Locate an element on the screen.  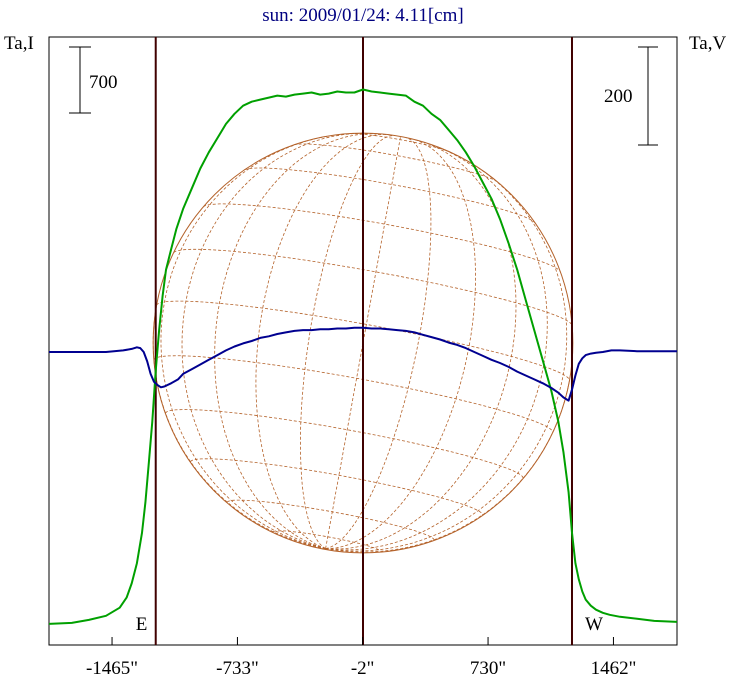
x-axis: -1465" -733" -2" 730" 1462" is located at coordinates (361, 658).